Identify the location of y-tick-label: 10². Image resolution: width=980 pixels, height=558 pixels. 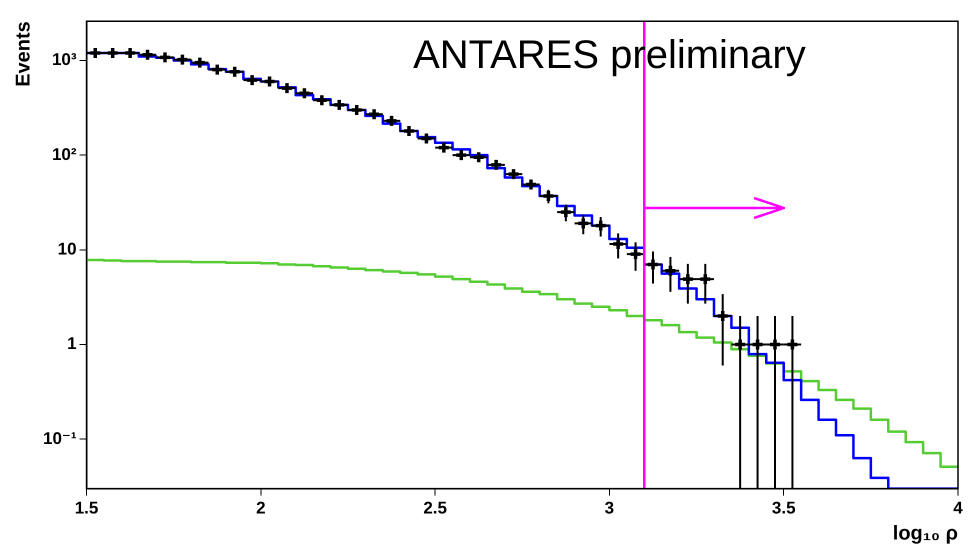
(64, 154).